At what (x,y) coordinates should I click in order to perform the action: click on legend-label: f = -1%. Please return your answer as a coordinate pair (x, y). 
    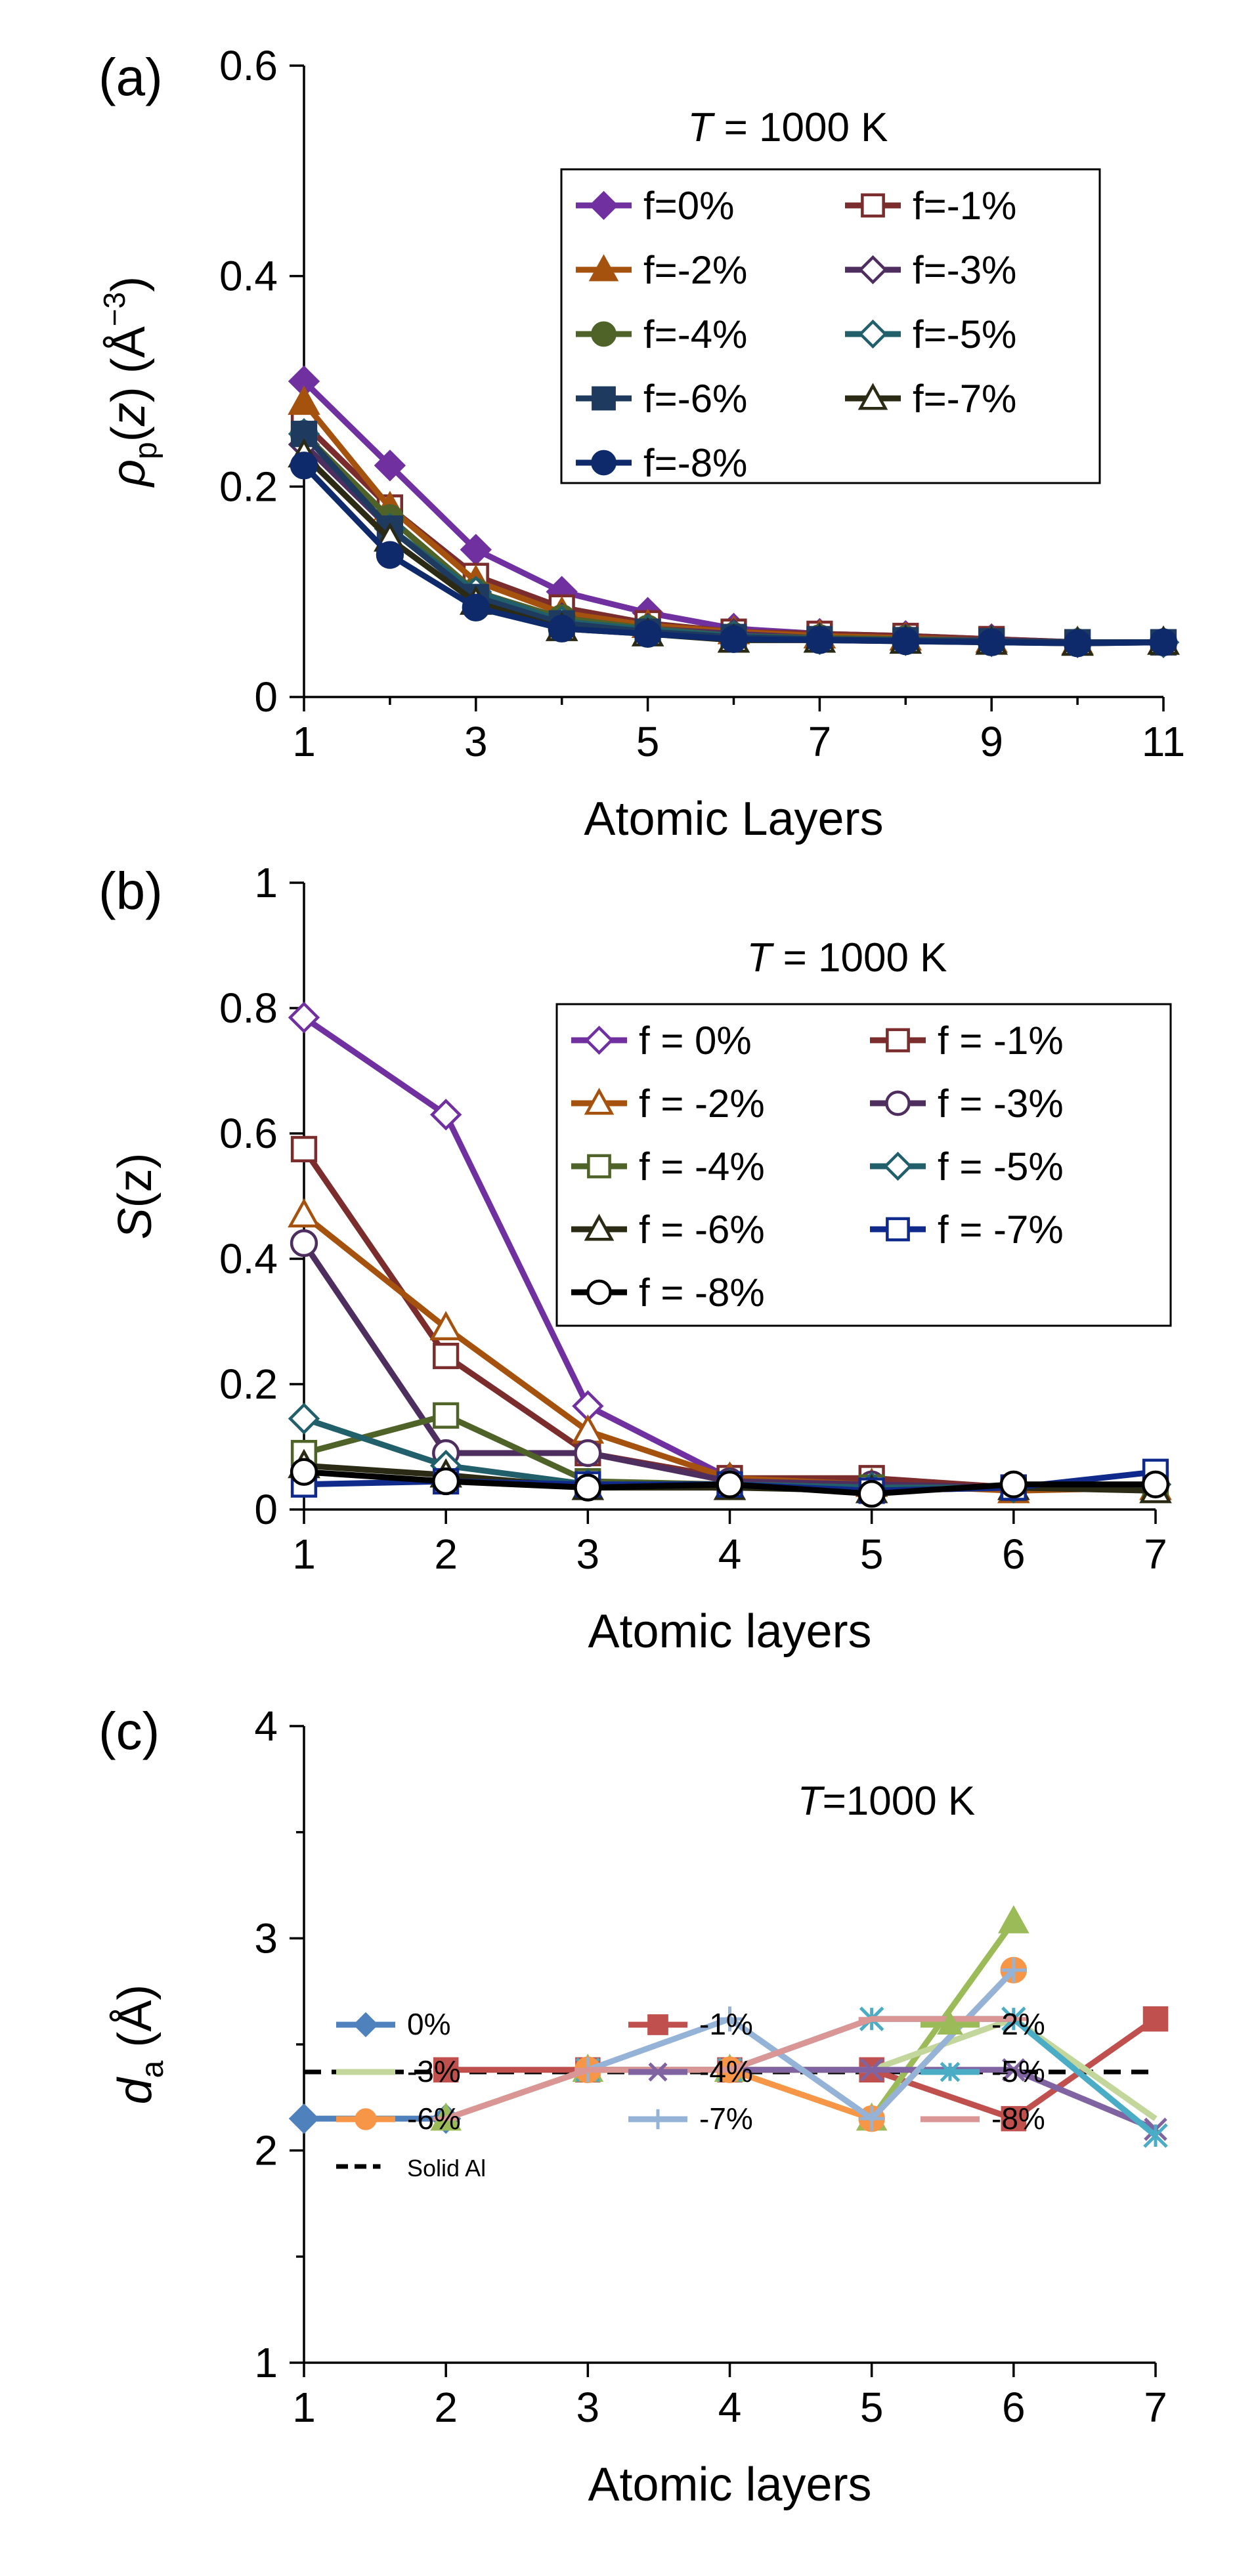
    Looking at the image, I should click on (1001, 1041).